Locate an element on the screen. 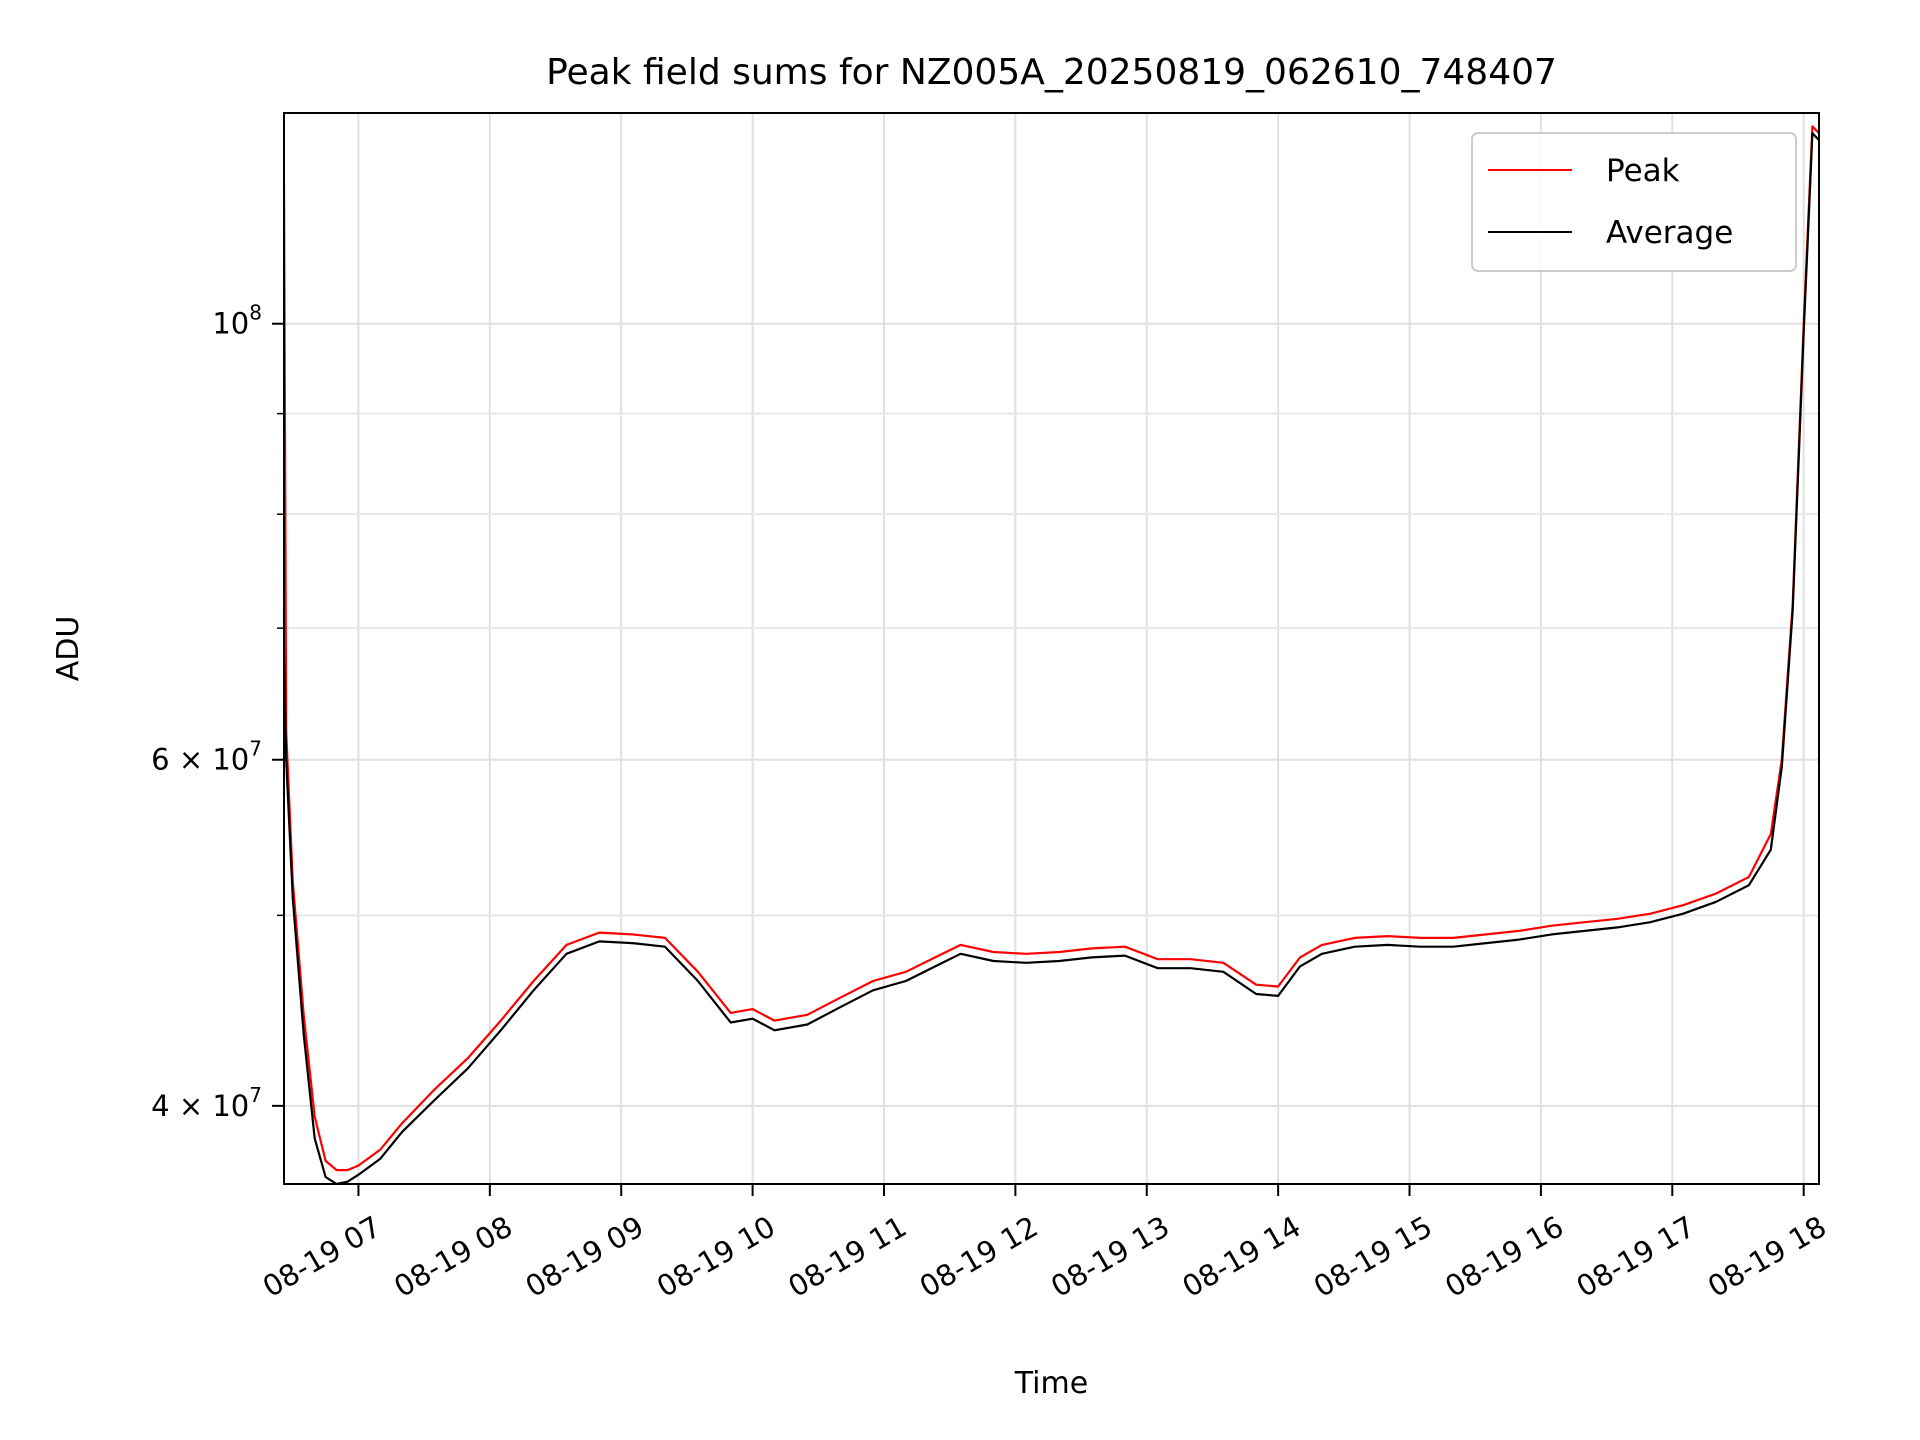 Image resolution: width=1920 pixels, height=1440 pixels. y-tick-label: 108 is located at coordinates (237, 321).